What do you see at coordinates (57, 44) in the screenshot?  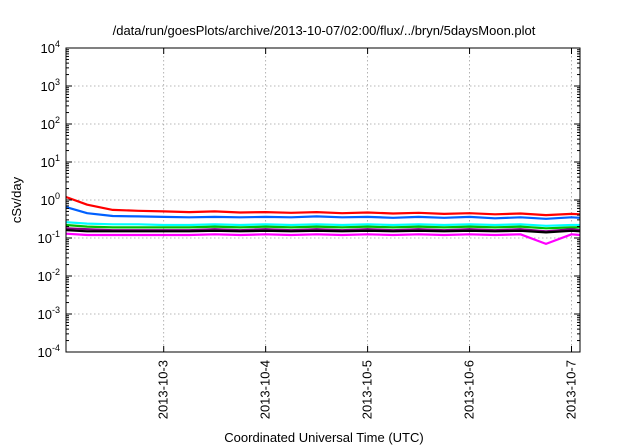 I see `y-tick-exponent: 4` at bounding box center [57, 44].